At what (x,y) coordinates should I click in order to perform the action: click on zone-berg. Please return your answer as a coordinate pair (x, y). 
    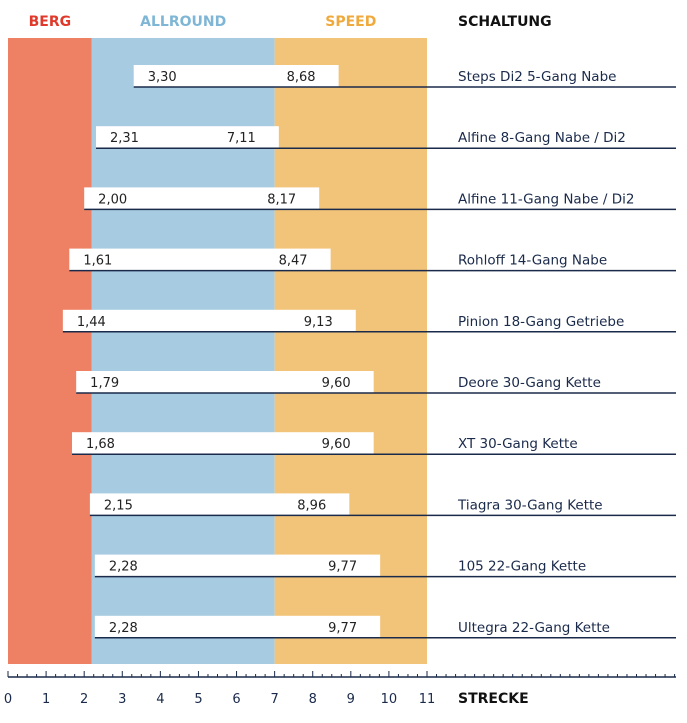
    Looking at the image, I should click on (50, 351).